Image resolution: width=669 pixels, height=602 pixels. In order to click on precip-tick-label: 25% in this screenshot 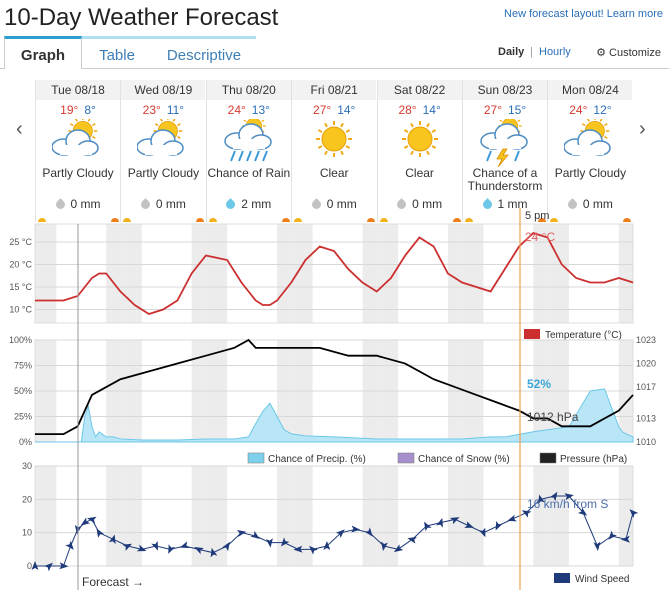, I will do `click(23, 417)`.